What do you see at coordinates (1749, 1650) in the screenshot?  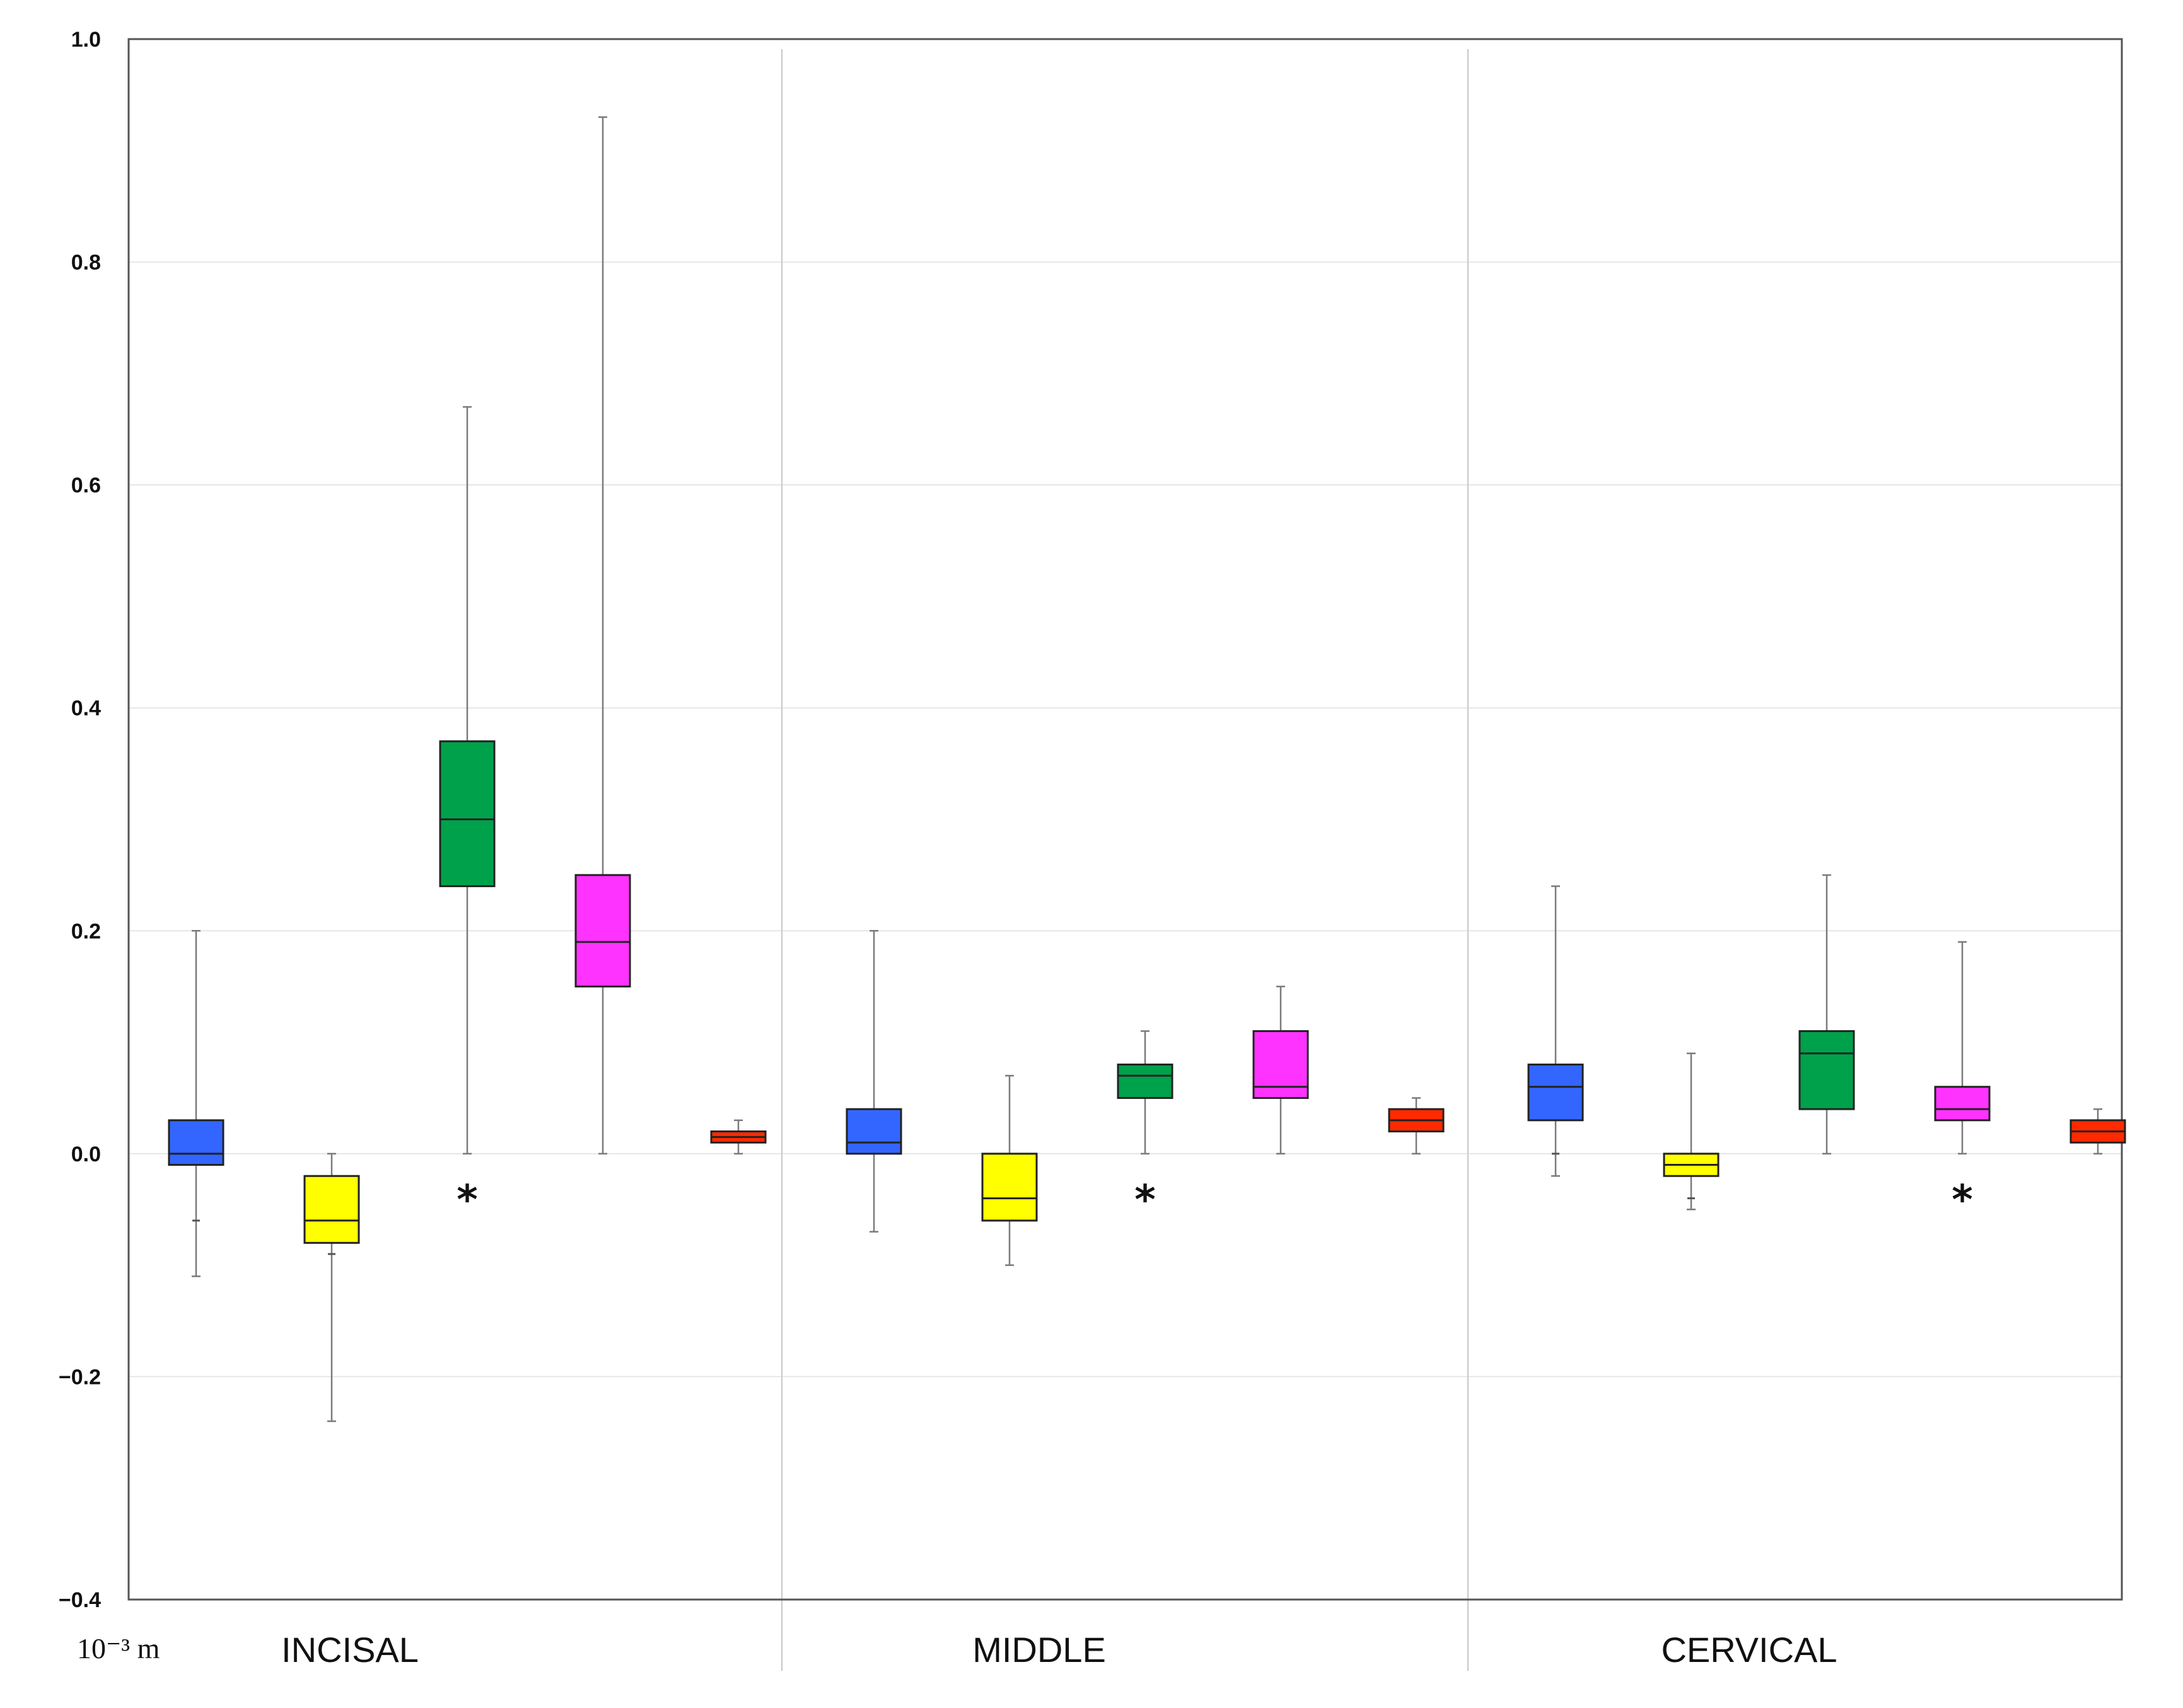 I see `group-label-cervical: CERVICAL` at bounding box center [1749, 1650].